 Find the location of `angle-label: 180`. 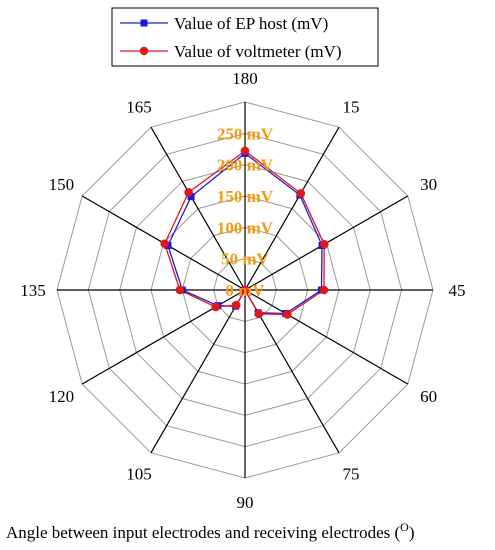

angle-label: 180 is located at coordinates (245, 78).